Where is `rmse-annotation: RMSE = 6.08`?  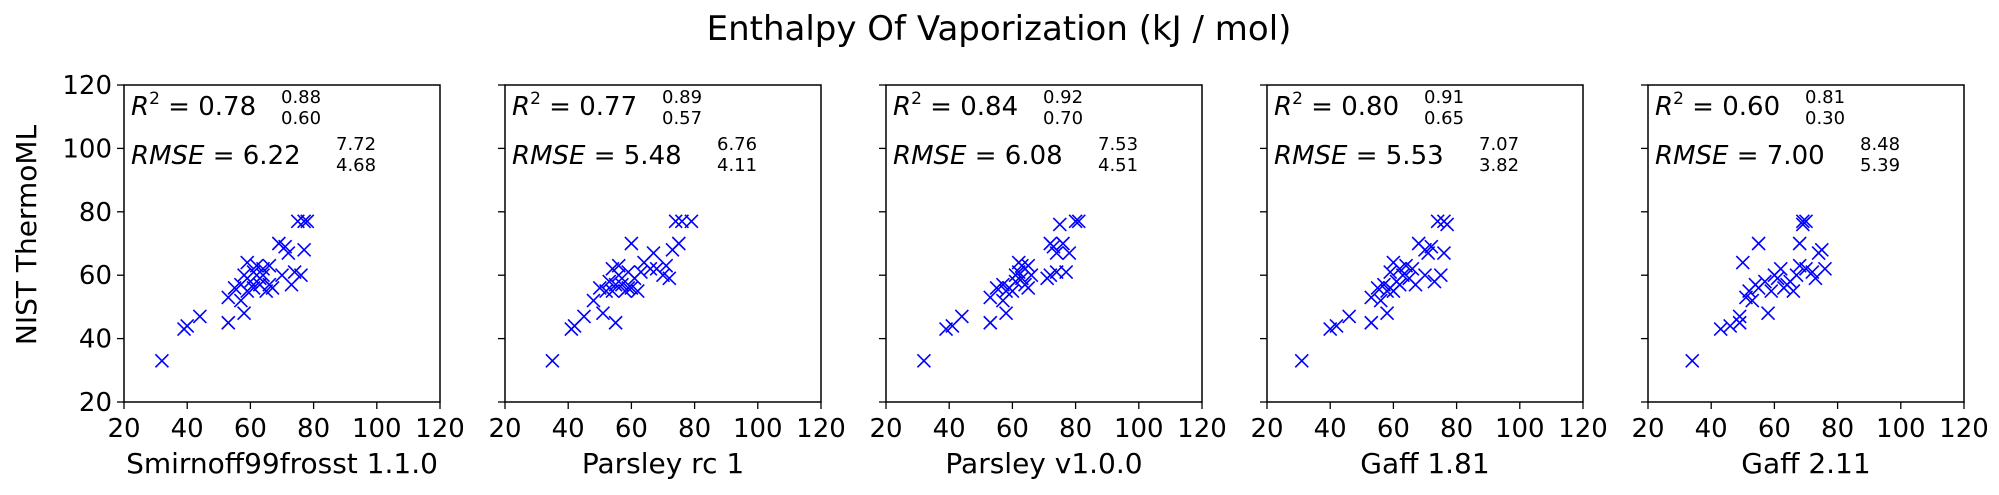
rmse-annotation: RMSE = 6.08 is located at coordinates (978, 156).